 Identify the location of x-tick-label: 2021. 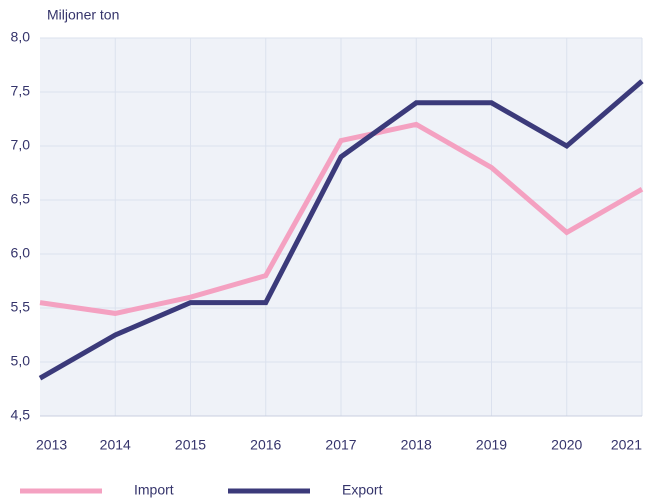
(626, 445).